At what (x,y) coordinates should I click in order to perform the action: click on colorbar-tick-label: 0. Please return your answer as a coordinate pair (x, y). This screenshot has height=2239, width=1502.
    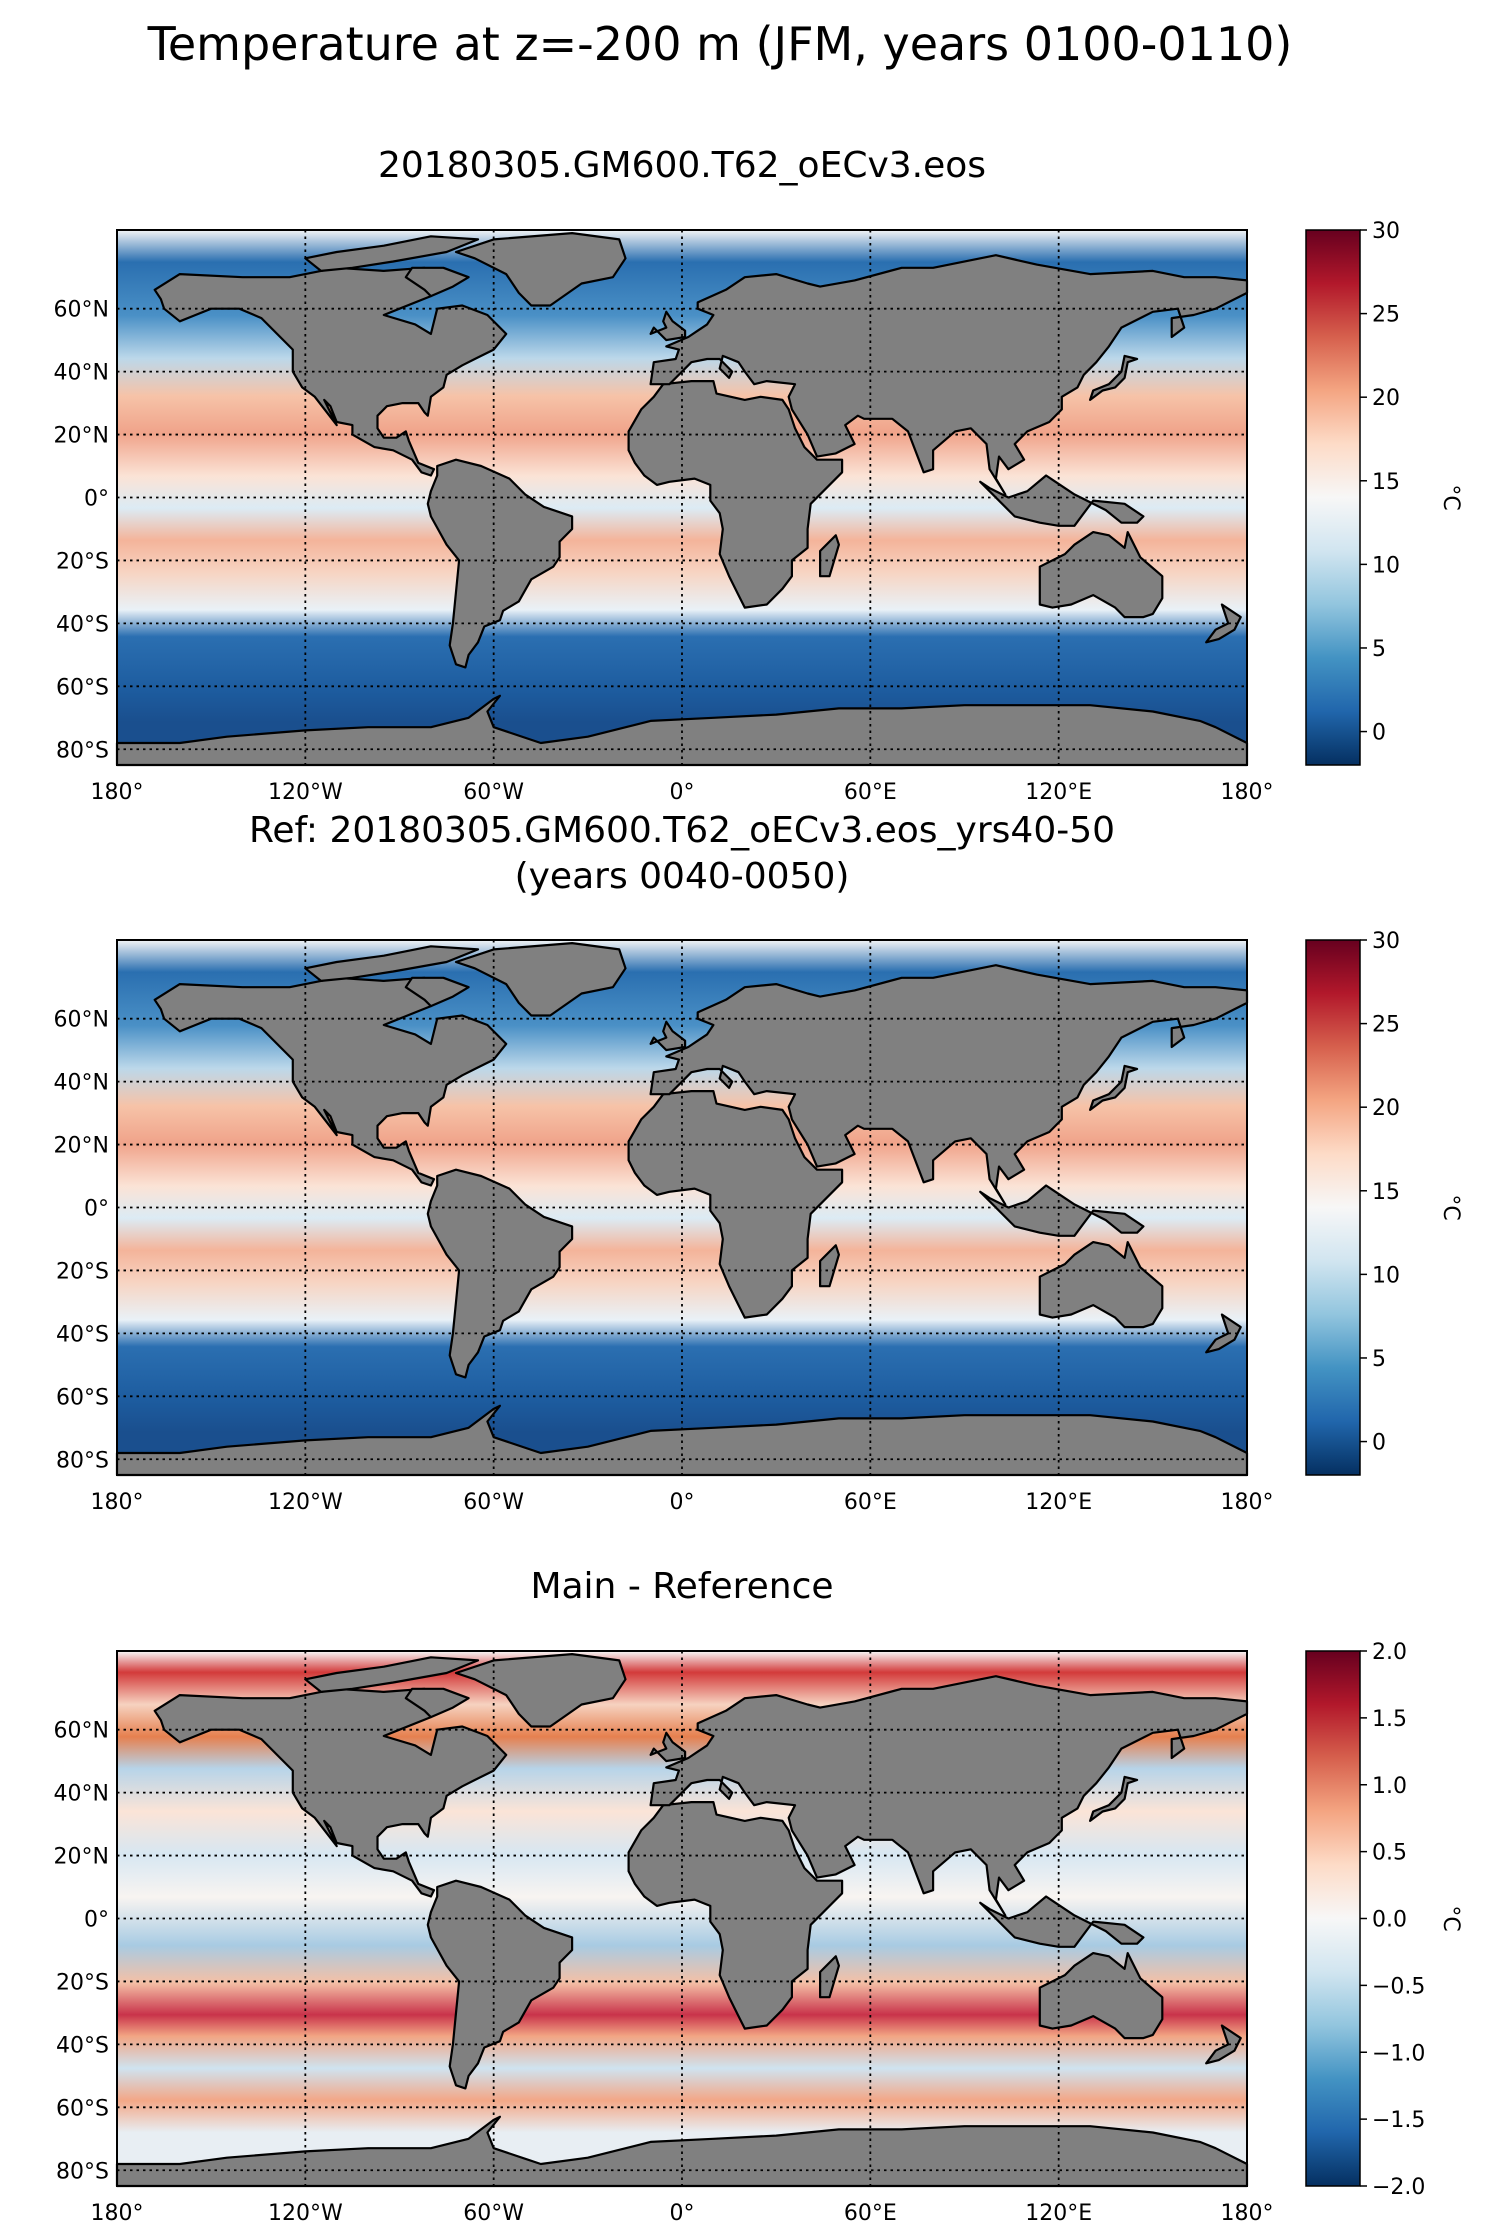
    Looking at the image, I should click on (1379, 733).